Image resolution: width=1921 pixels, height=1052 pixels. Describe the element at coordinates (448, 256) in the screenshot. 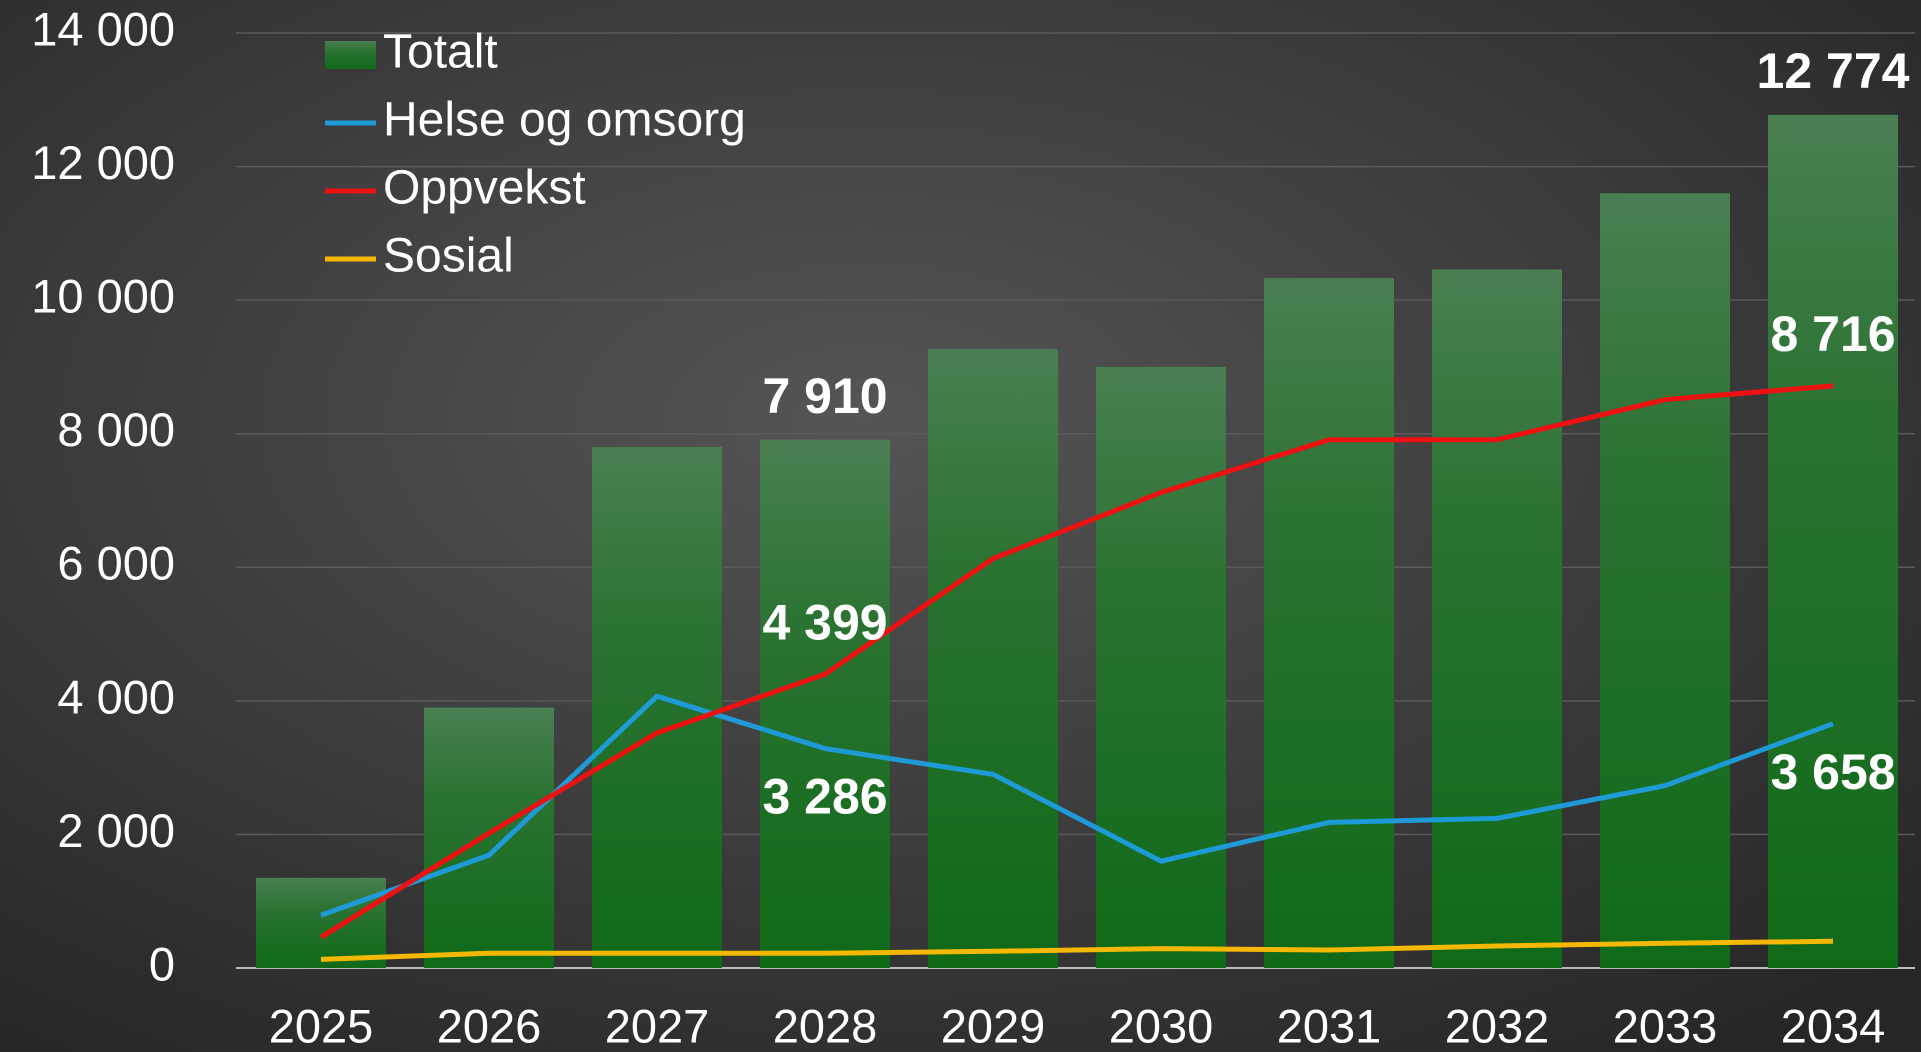

I see `legend-label: Sosial` at that location.